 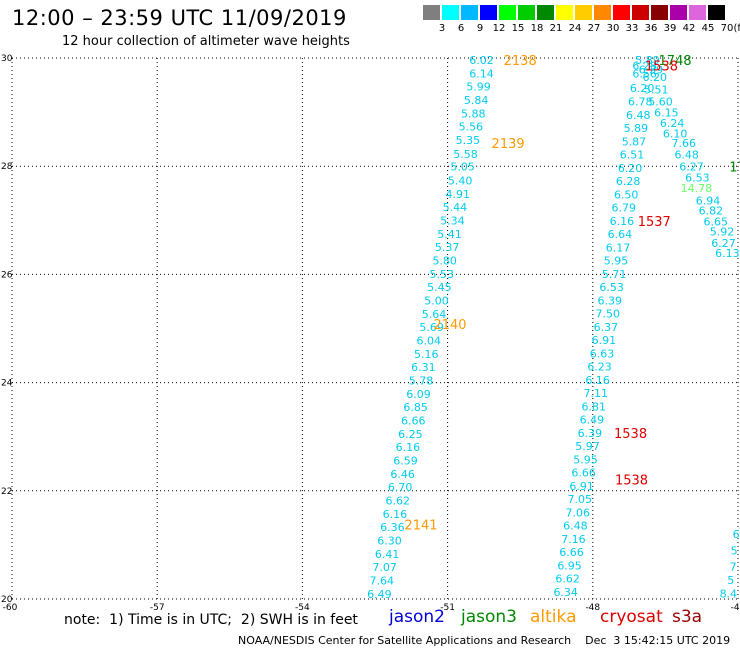 What do you see at coordinates (687, 617) in the screenshot?
I see `legend-s3a: s3a` at bounding box center [687, 617].